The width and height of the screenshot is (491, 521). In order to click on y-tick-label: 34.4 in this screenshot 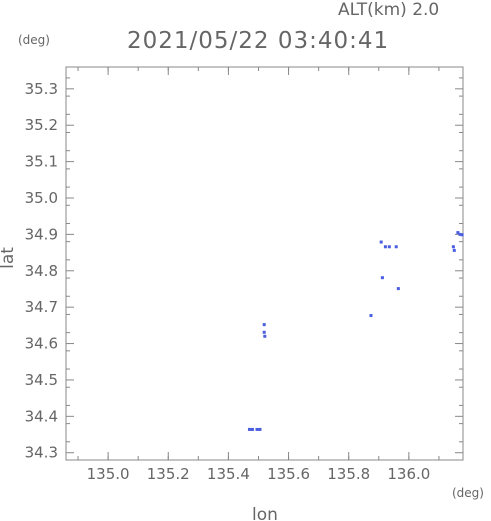, I will do `click(41, 416)`.